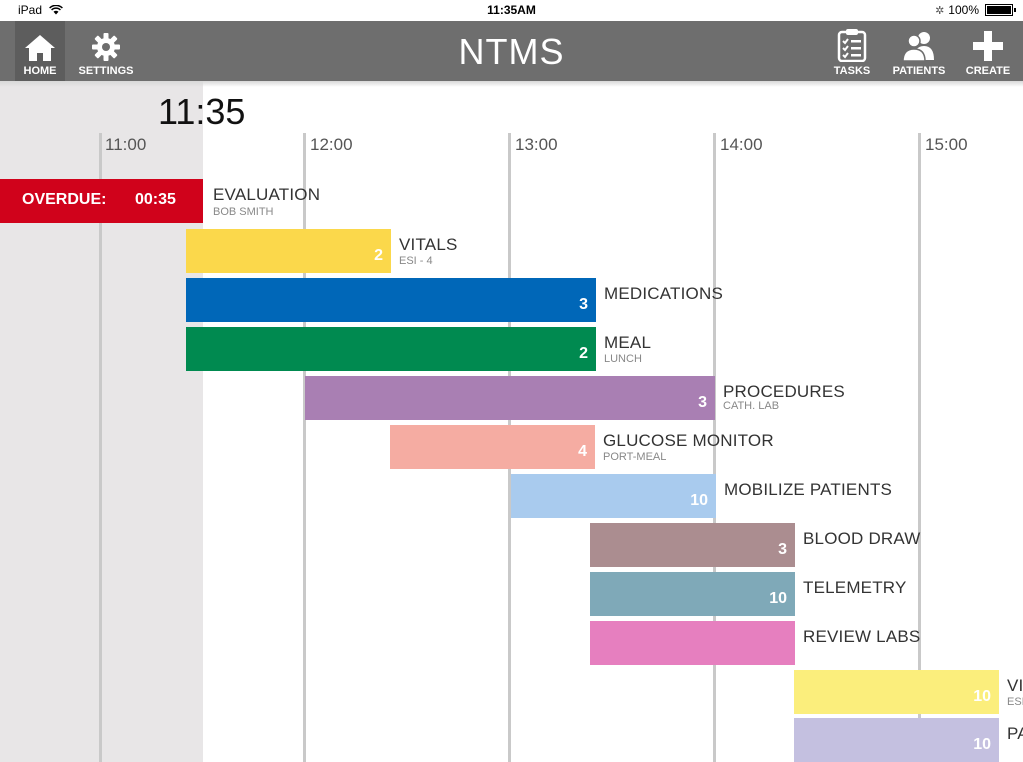 The height and width of the screenshot is (762, 1023). Describe the element at coordinates (64, 199) in the screenshot. I see `overdue-label: OVERDUE:` at that location.